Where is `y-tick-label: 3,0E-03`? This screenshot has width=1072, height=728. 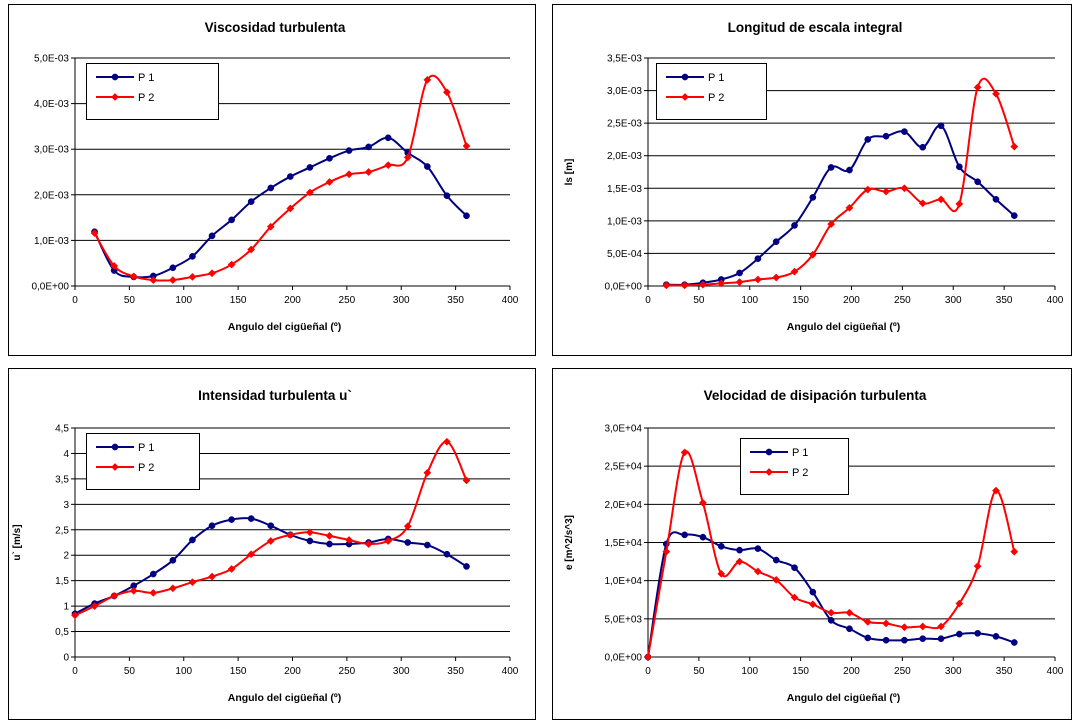 y-tick-label: 3,0E-03 is located at coordinates (51, 150).